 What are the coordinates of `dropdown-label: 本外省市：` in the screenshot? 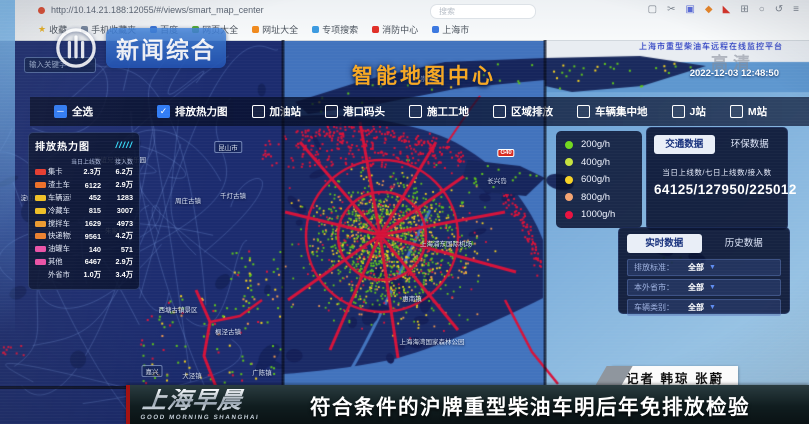 It's located at (654, 287).